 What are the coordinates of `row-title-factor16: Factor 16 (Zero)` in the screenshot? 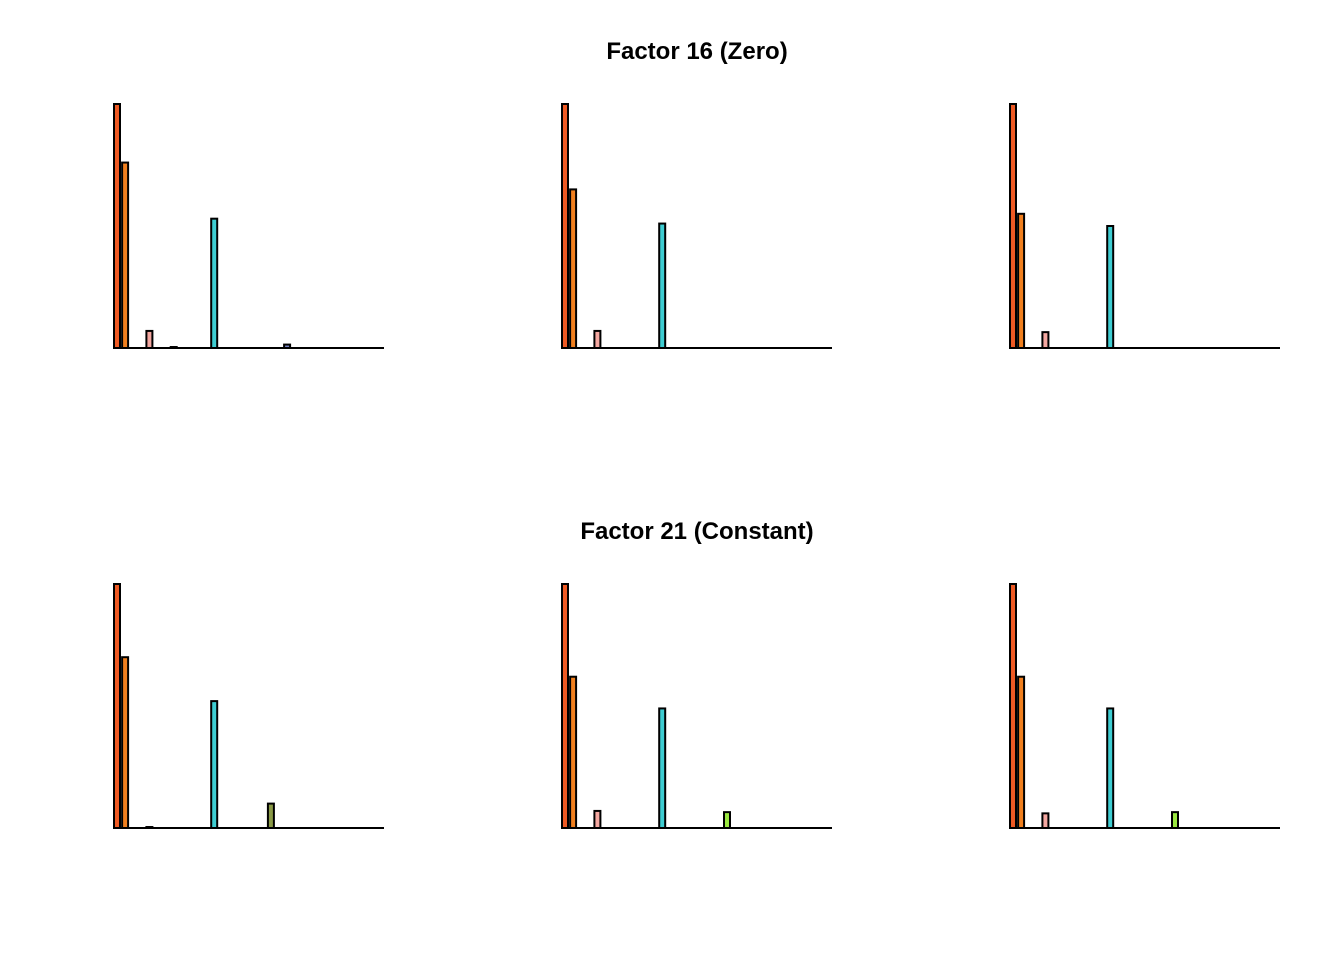 It's located at (697, 51).